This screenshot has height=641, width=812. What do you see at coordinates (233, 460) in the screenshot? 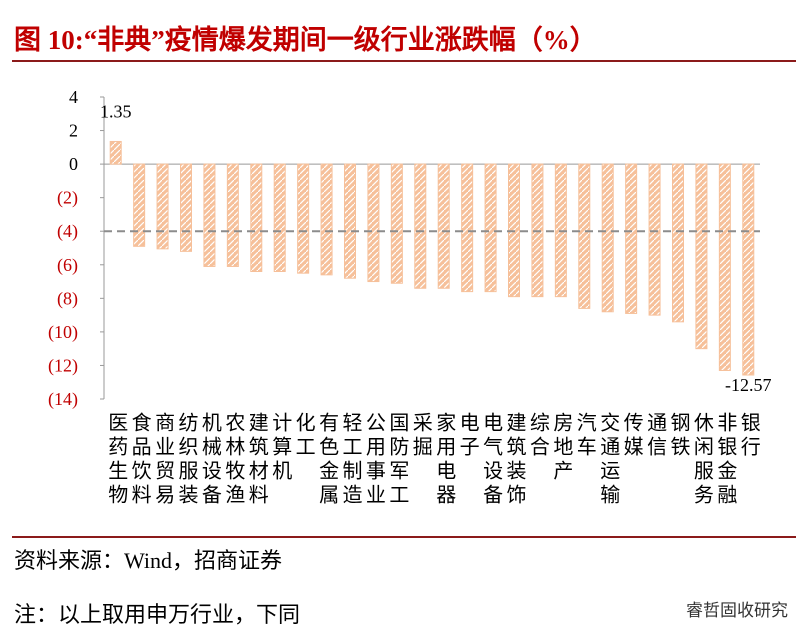
I see `x-tick-label: 农林牧渔` at bounding box center [233, 460].